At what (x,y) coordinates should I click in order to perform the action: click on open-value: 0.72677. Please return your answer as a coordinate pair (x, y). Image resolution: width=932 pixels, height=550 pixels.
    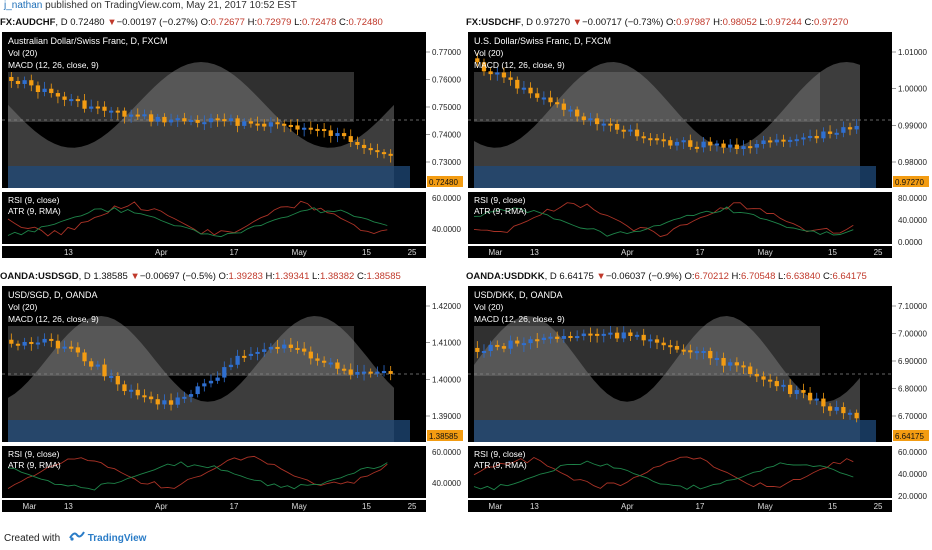
    Looking at the image, I should click on (229, 22).